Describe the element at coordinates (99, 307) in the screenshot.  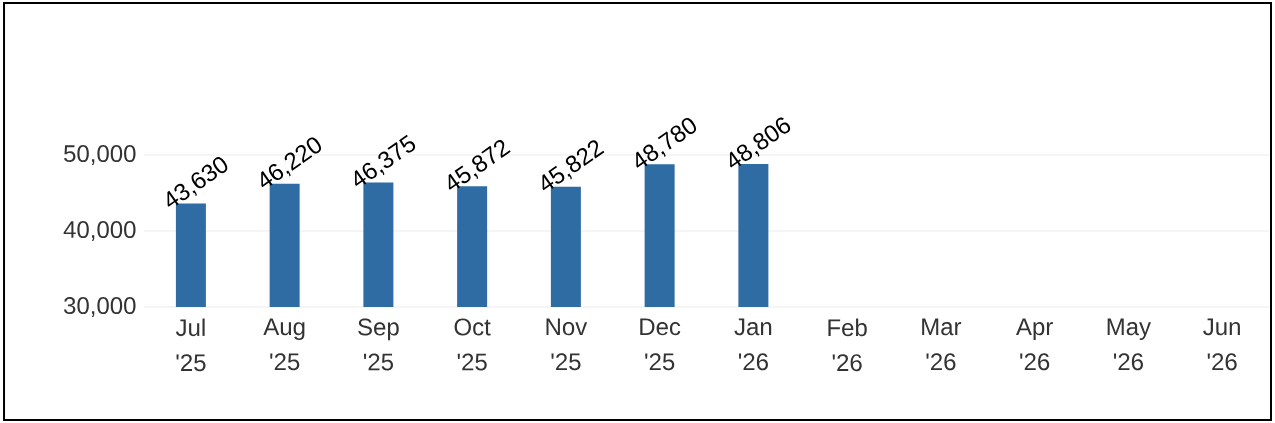
I see `y-tick-label: 30,000` at that location.